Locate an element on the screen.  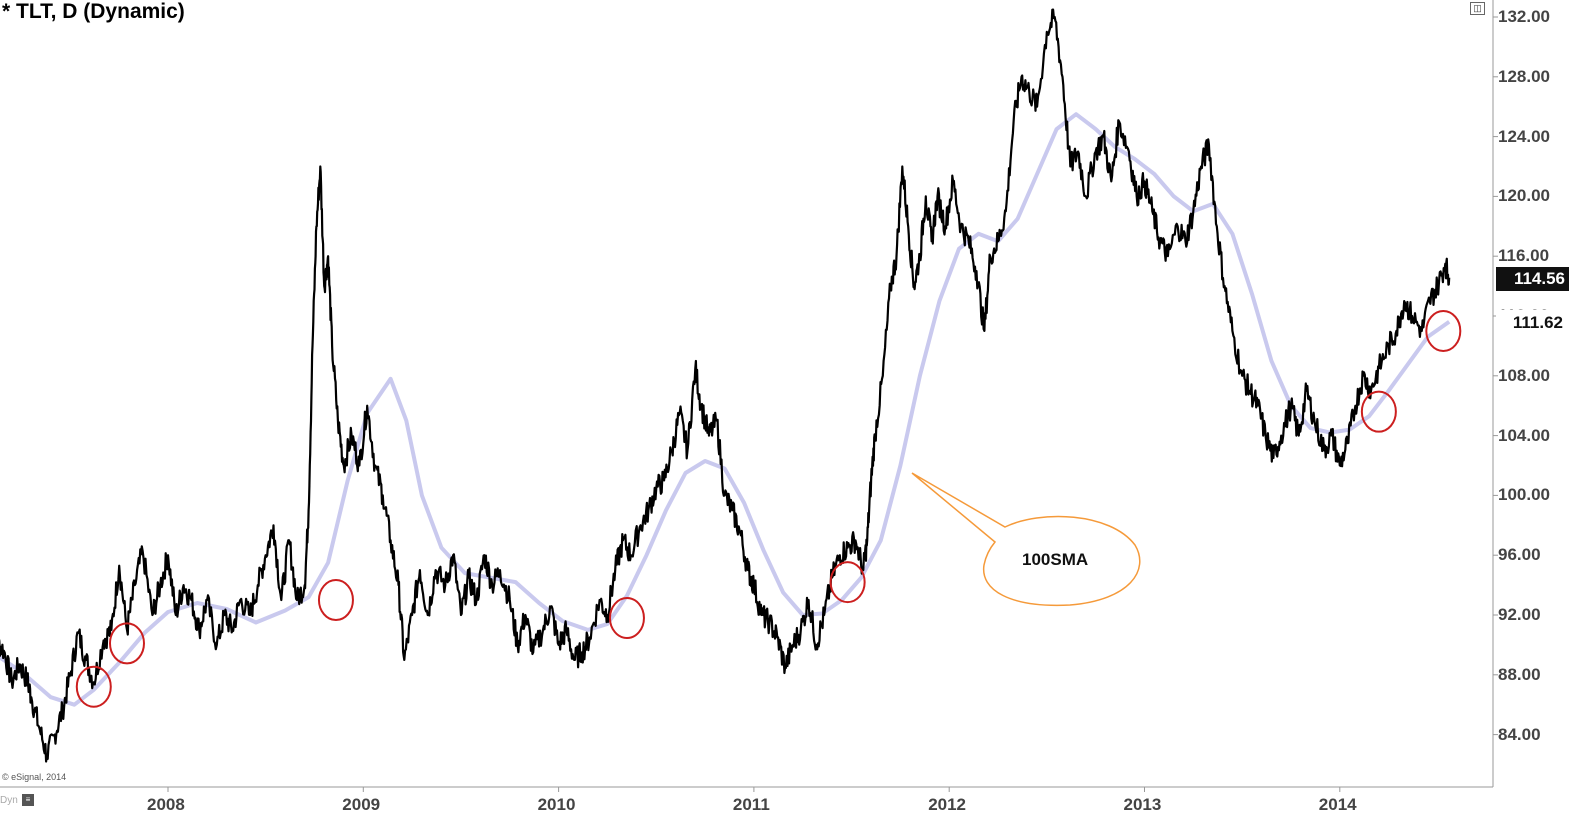
annotation-label: 100SMA is located at coordinates (1055, 559).